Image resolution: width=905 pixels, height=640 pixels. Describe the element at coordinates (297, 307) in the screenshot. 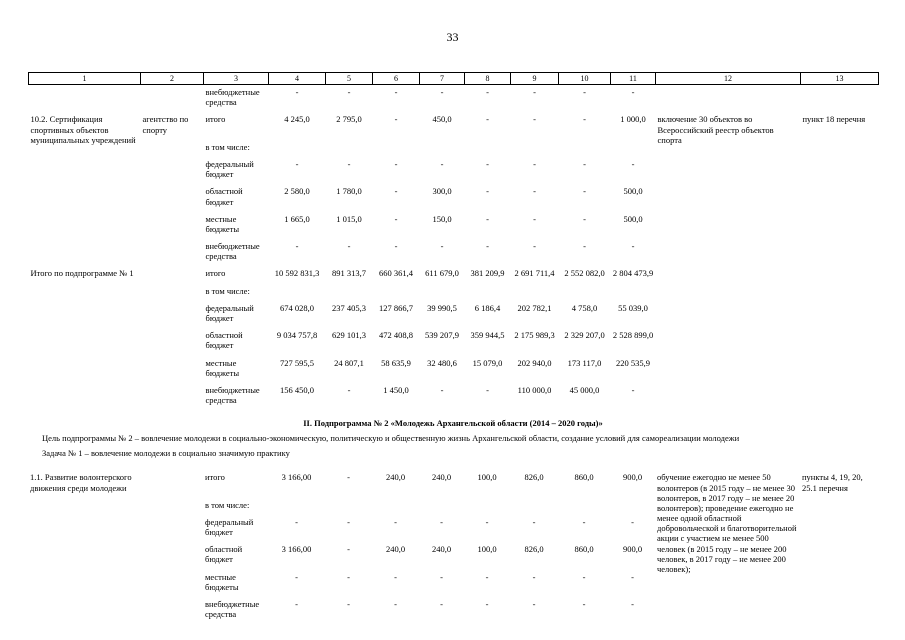

I see `table-cell: 674 028,0` at that location.